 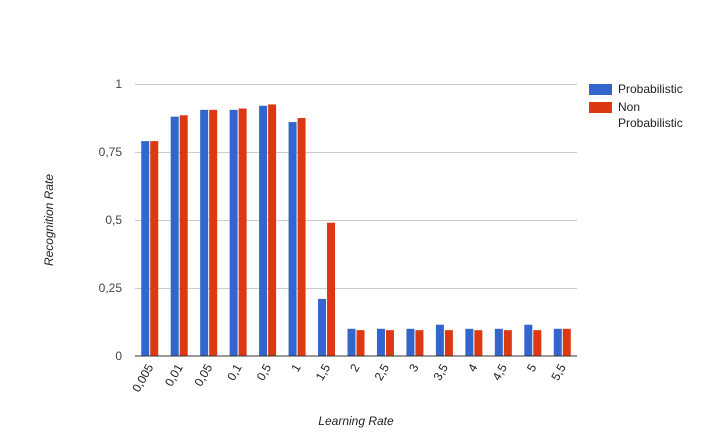 I want to click on y-axis-ticks: 0 0,25 0,5 0,75 1, so click(x=111, y=220).